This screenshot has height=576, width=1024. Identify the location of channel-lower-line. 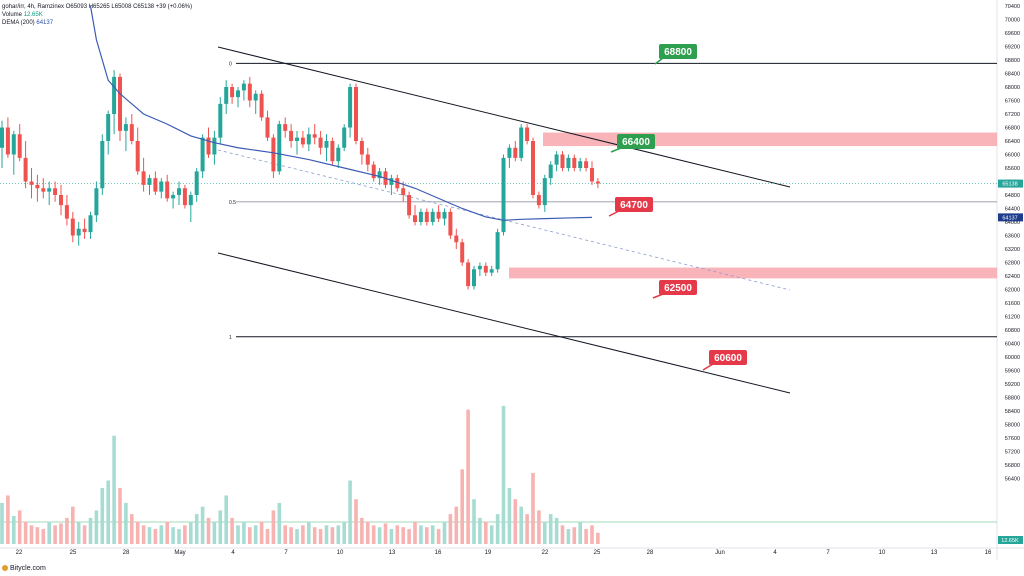
(504, 323).